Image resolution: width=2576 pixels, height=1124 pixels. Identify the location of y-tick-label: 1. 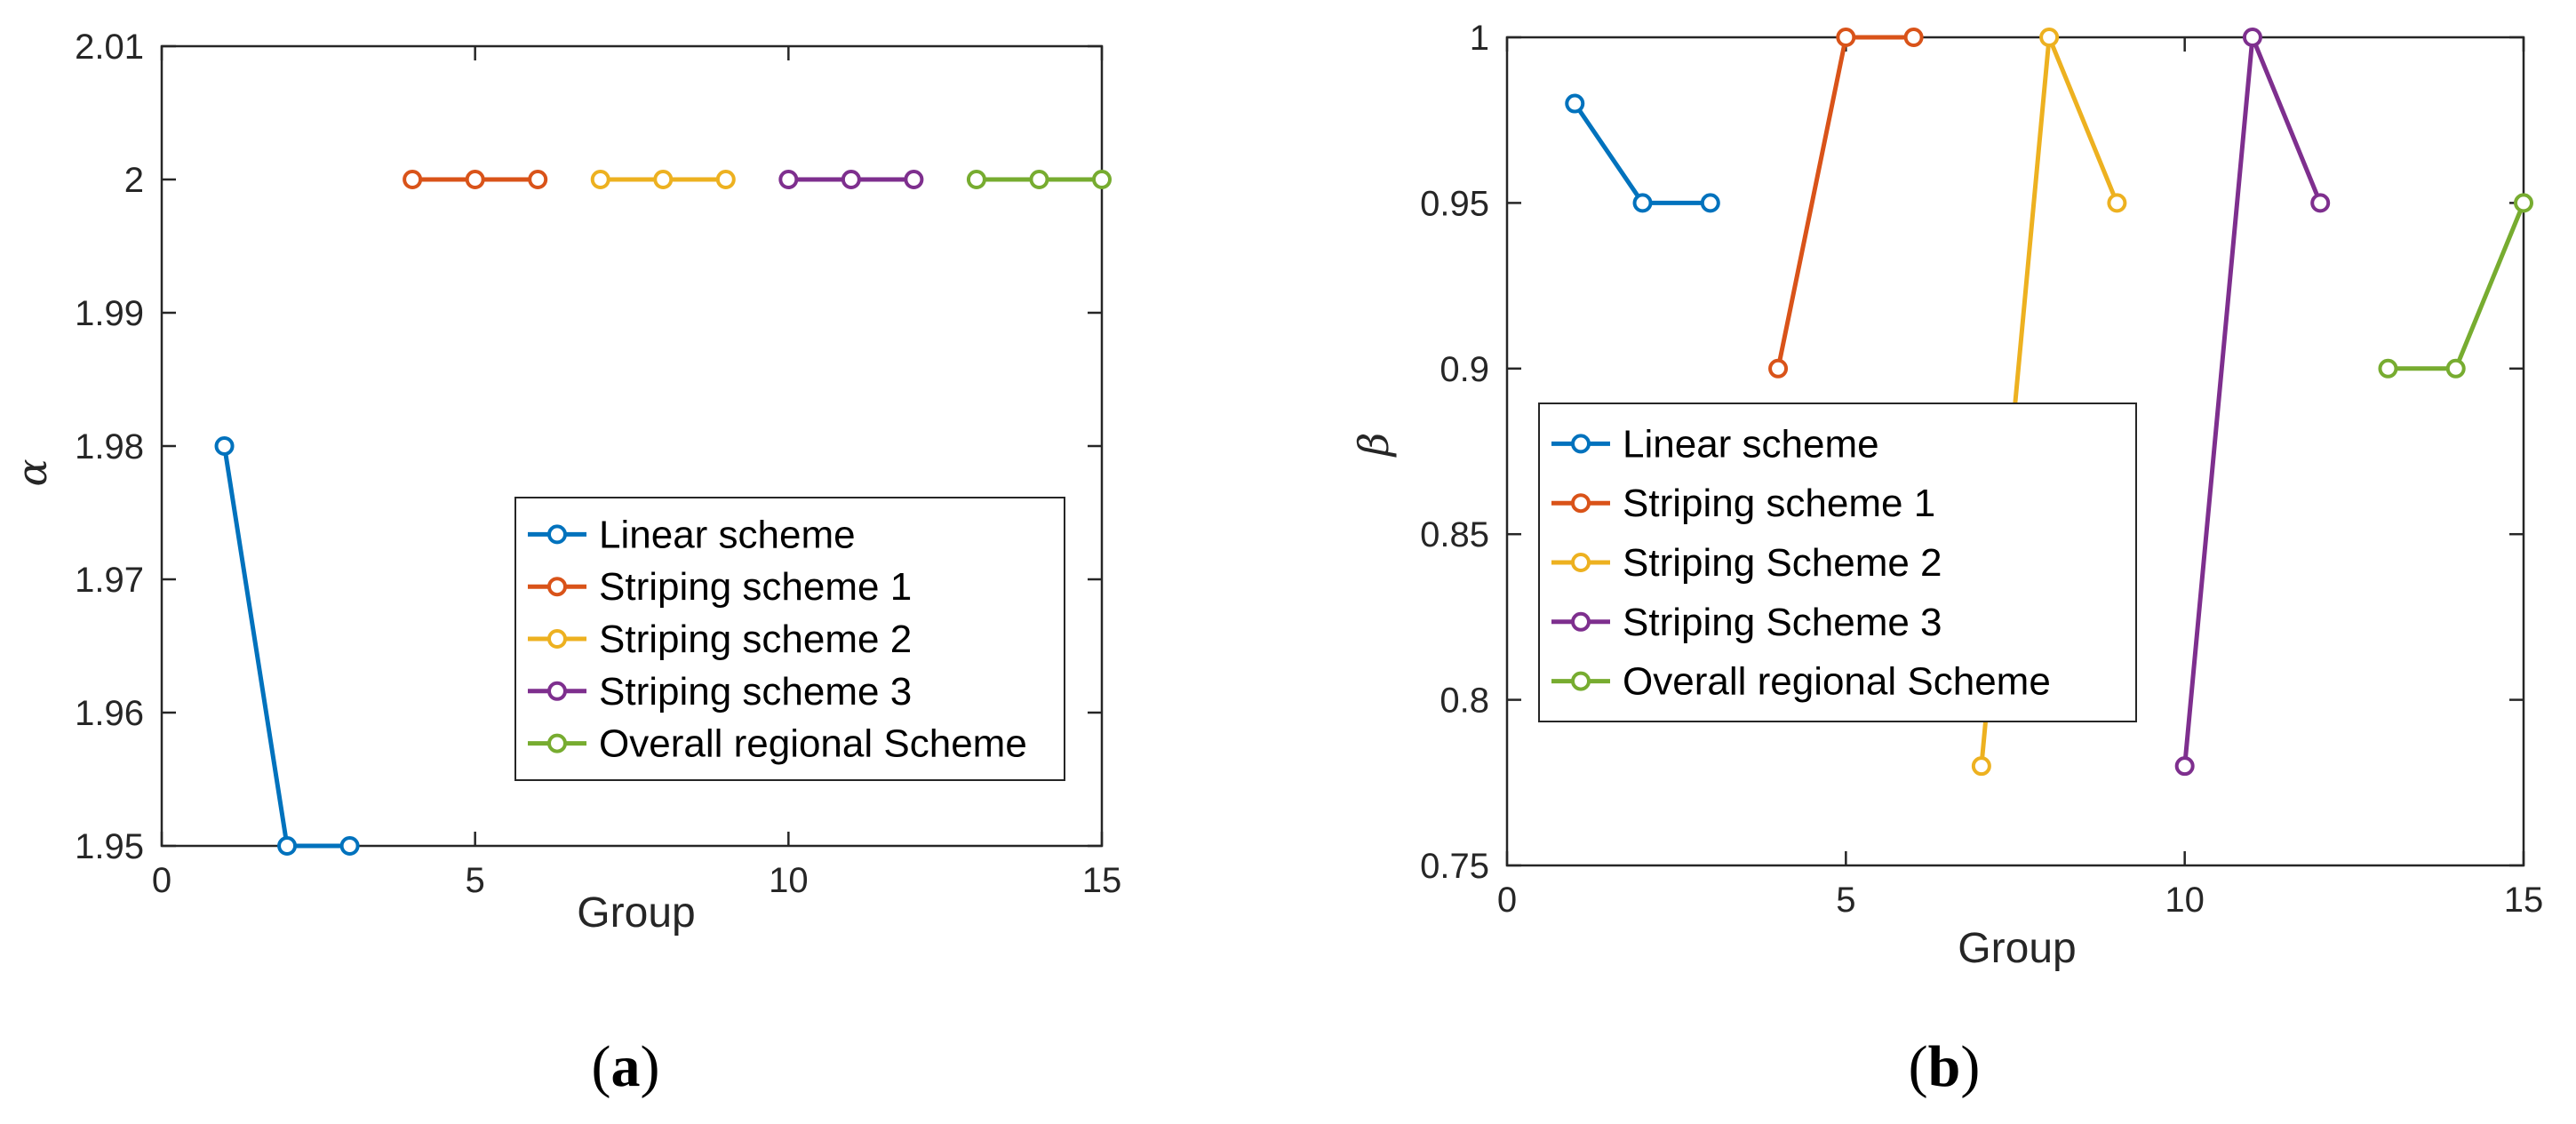
(1480, 38).